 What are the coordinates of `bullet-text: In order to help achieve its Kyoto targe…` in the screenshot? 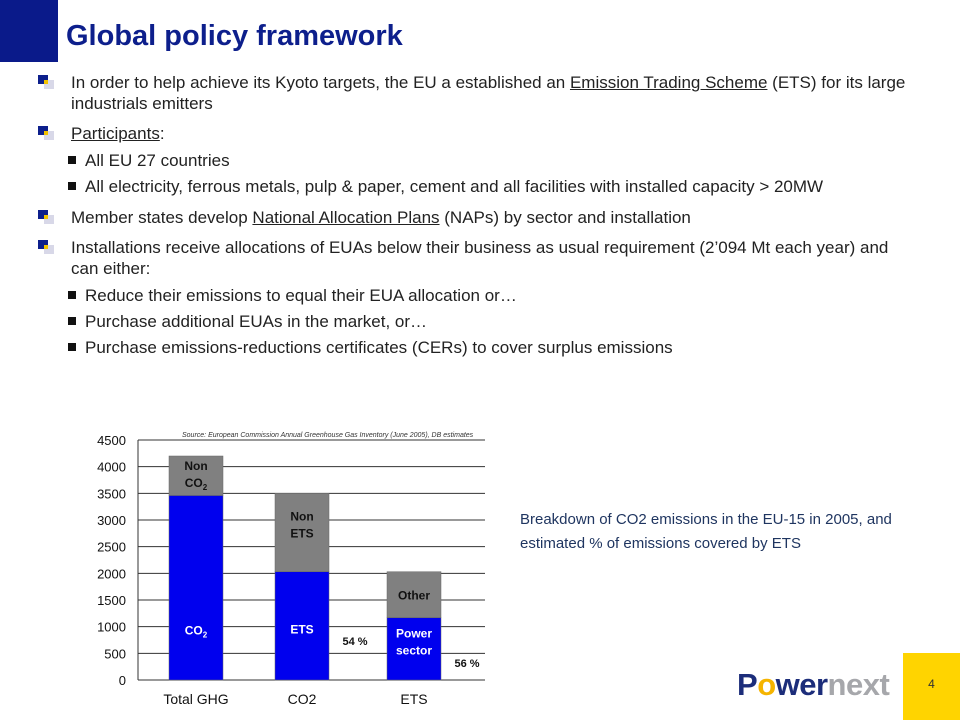 It's located at (320, 82).